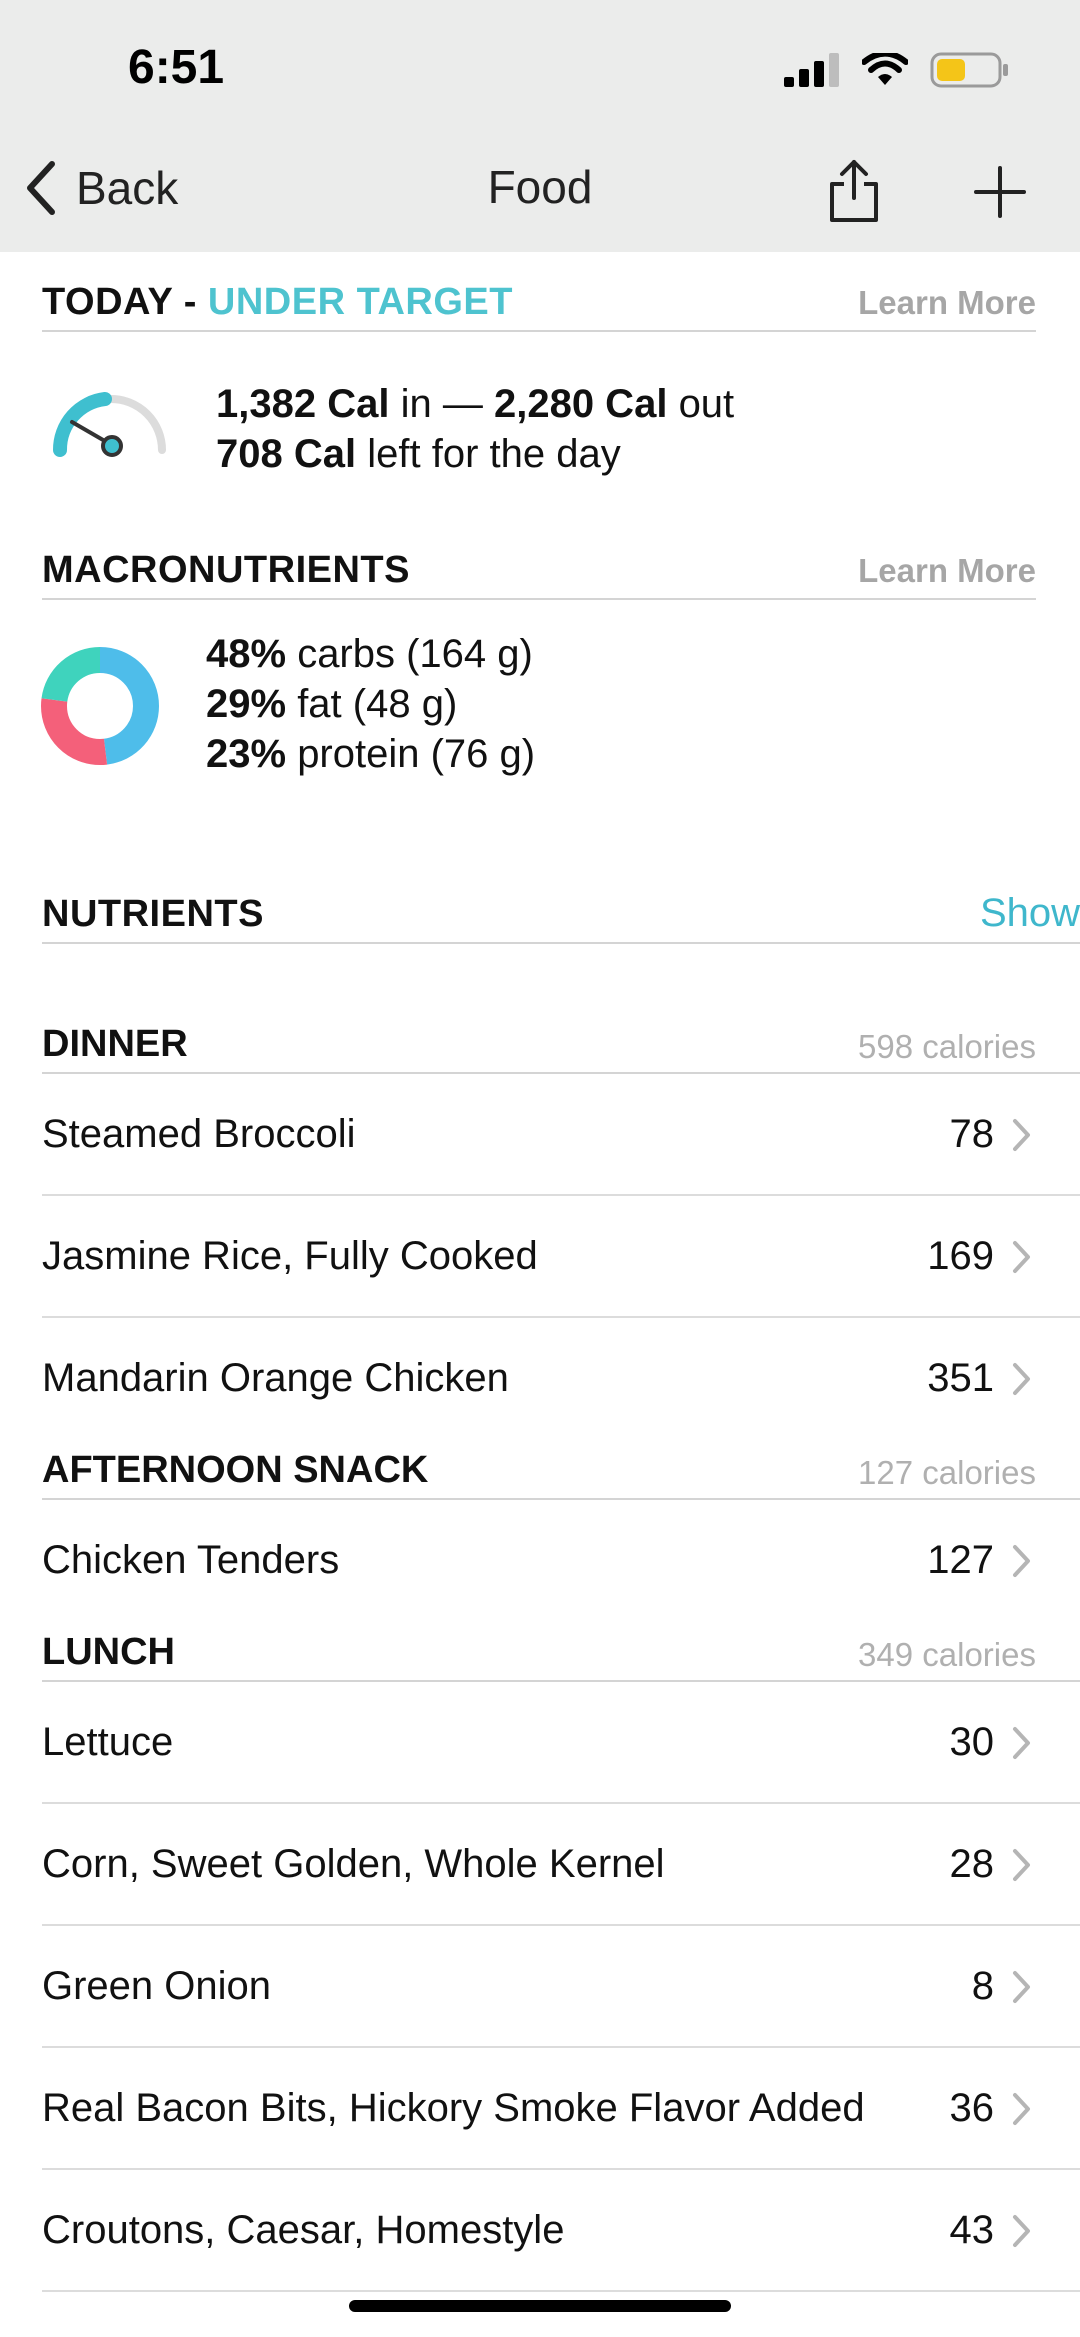 The image size is (1080, 2337). Describe the element at coordinates (972, 1742) in the screenshot. I see `food-calories: 30` at that location.